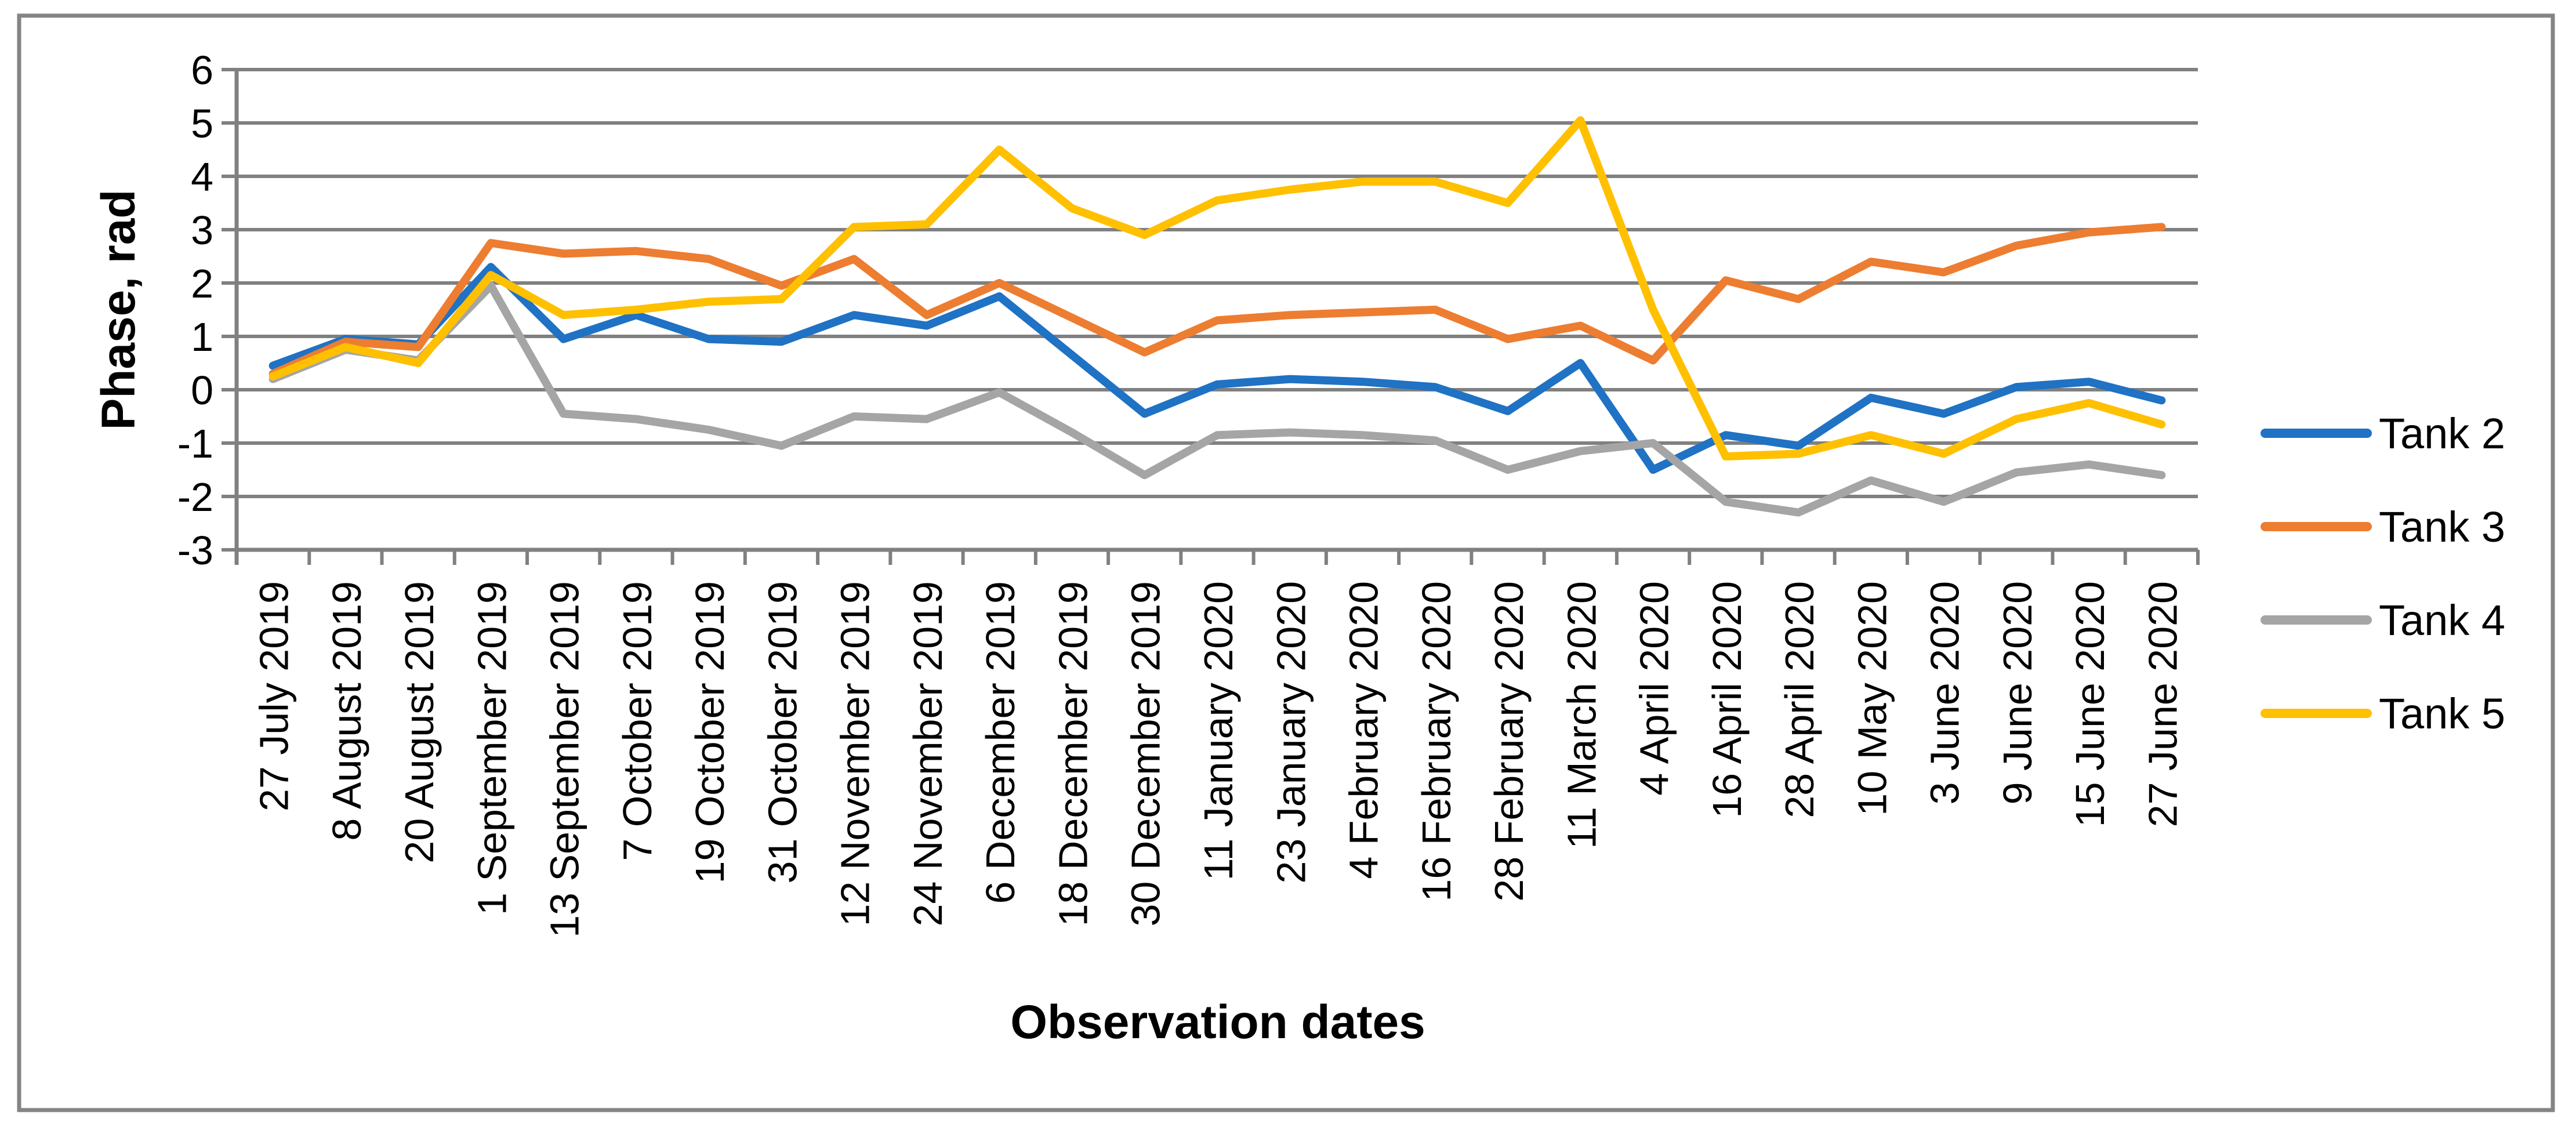  What do you see at coordinates (2017, 692) in the screenshot?
I see `x-tick-label: 9 June 2020` at bounding box center [2017, 692].